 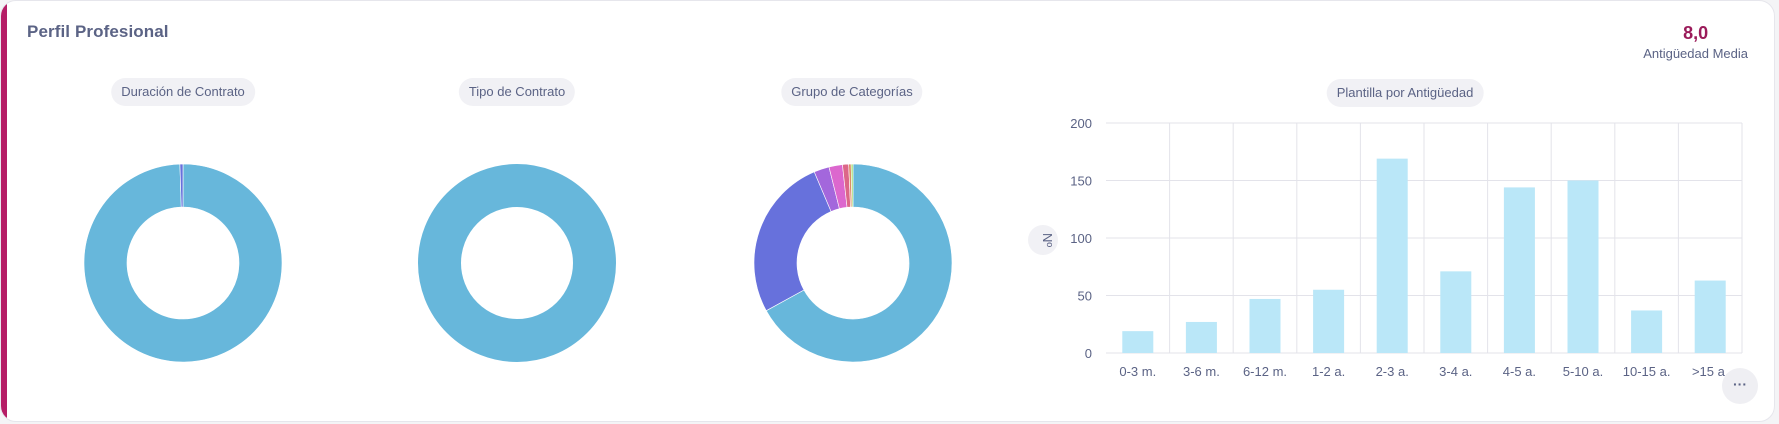 I want to click on y-axis-label-pill, so click(x=1043, y=240).